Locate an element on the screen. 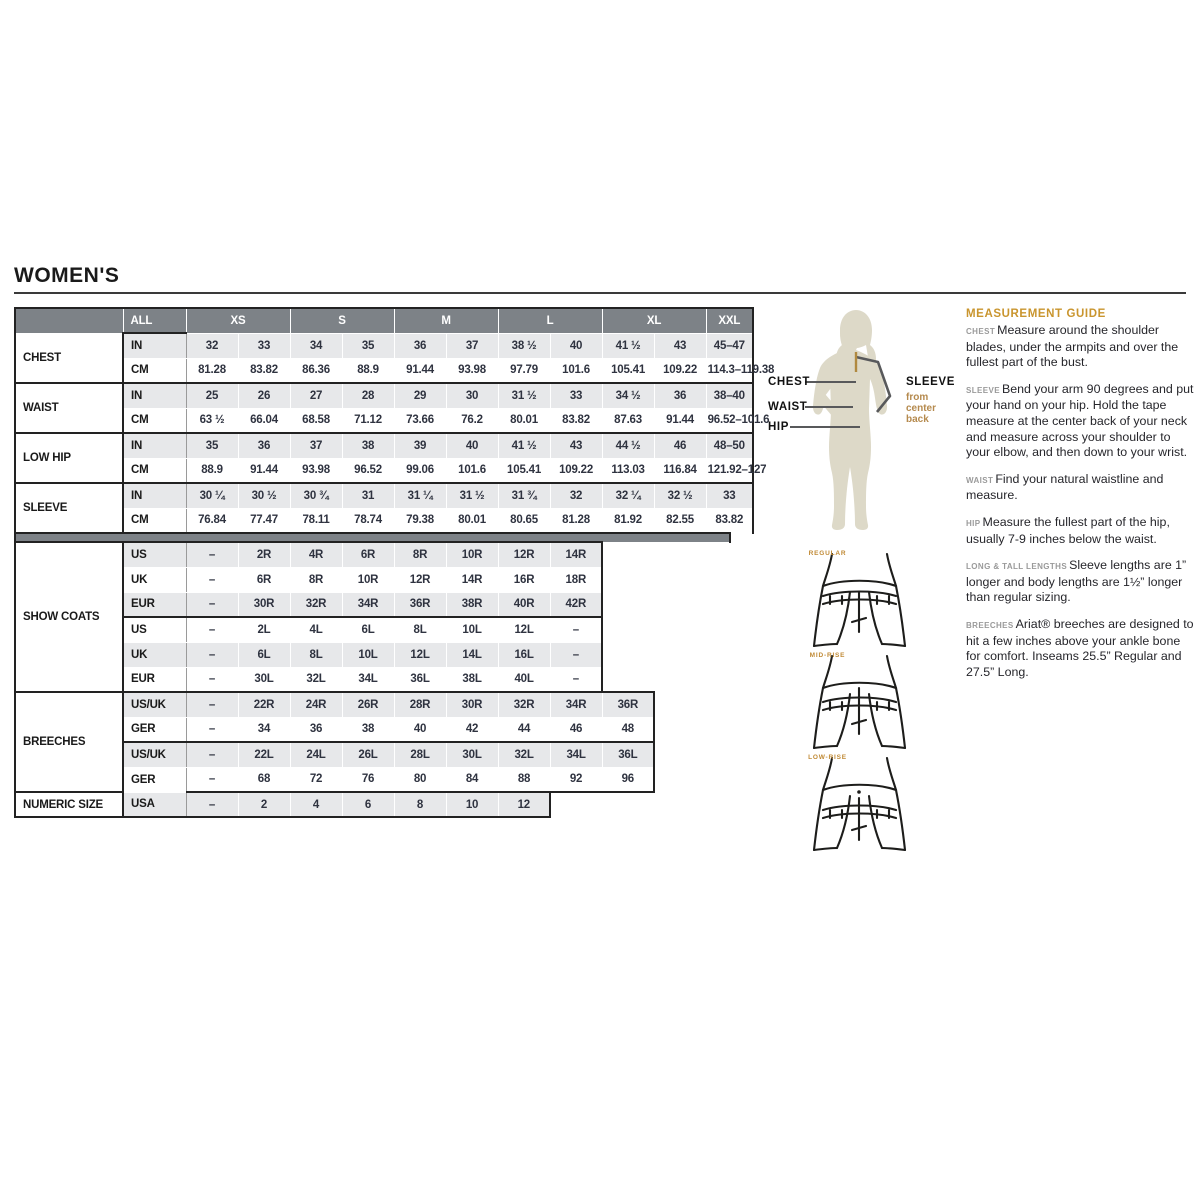 This screenshot has width=1200, height=1200. data-cell: 22R is located at coordinates (264, 704).